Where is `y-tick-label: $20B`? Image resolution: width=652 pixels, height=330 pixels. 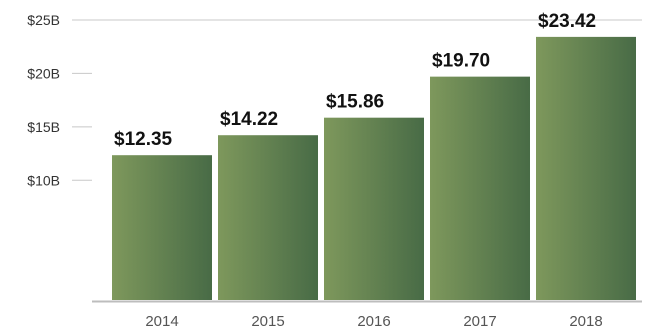 y-tick-label: $20B is located at coordinates (43, 73).